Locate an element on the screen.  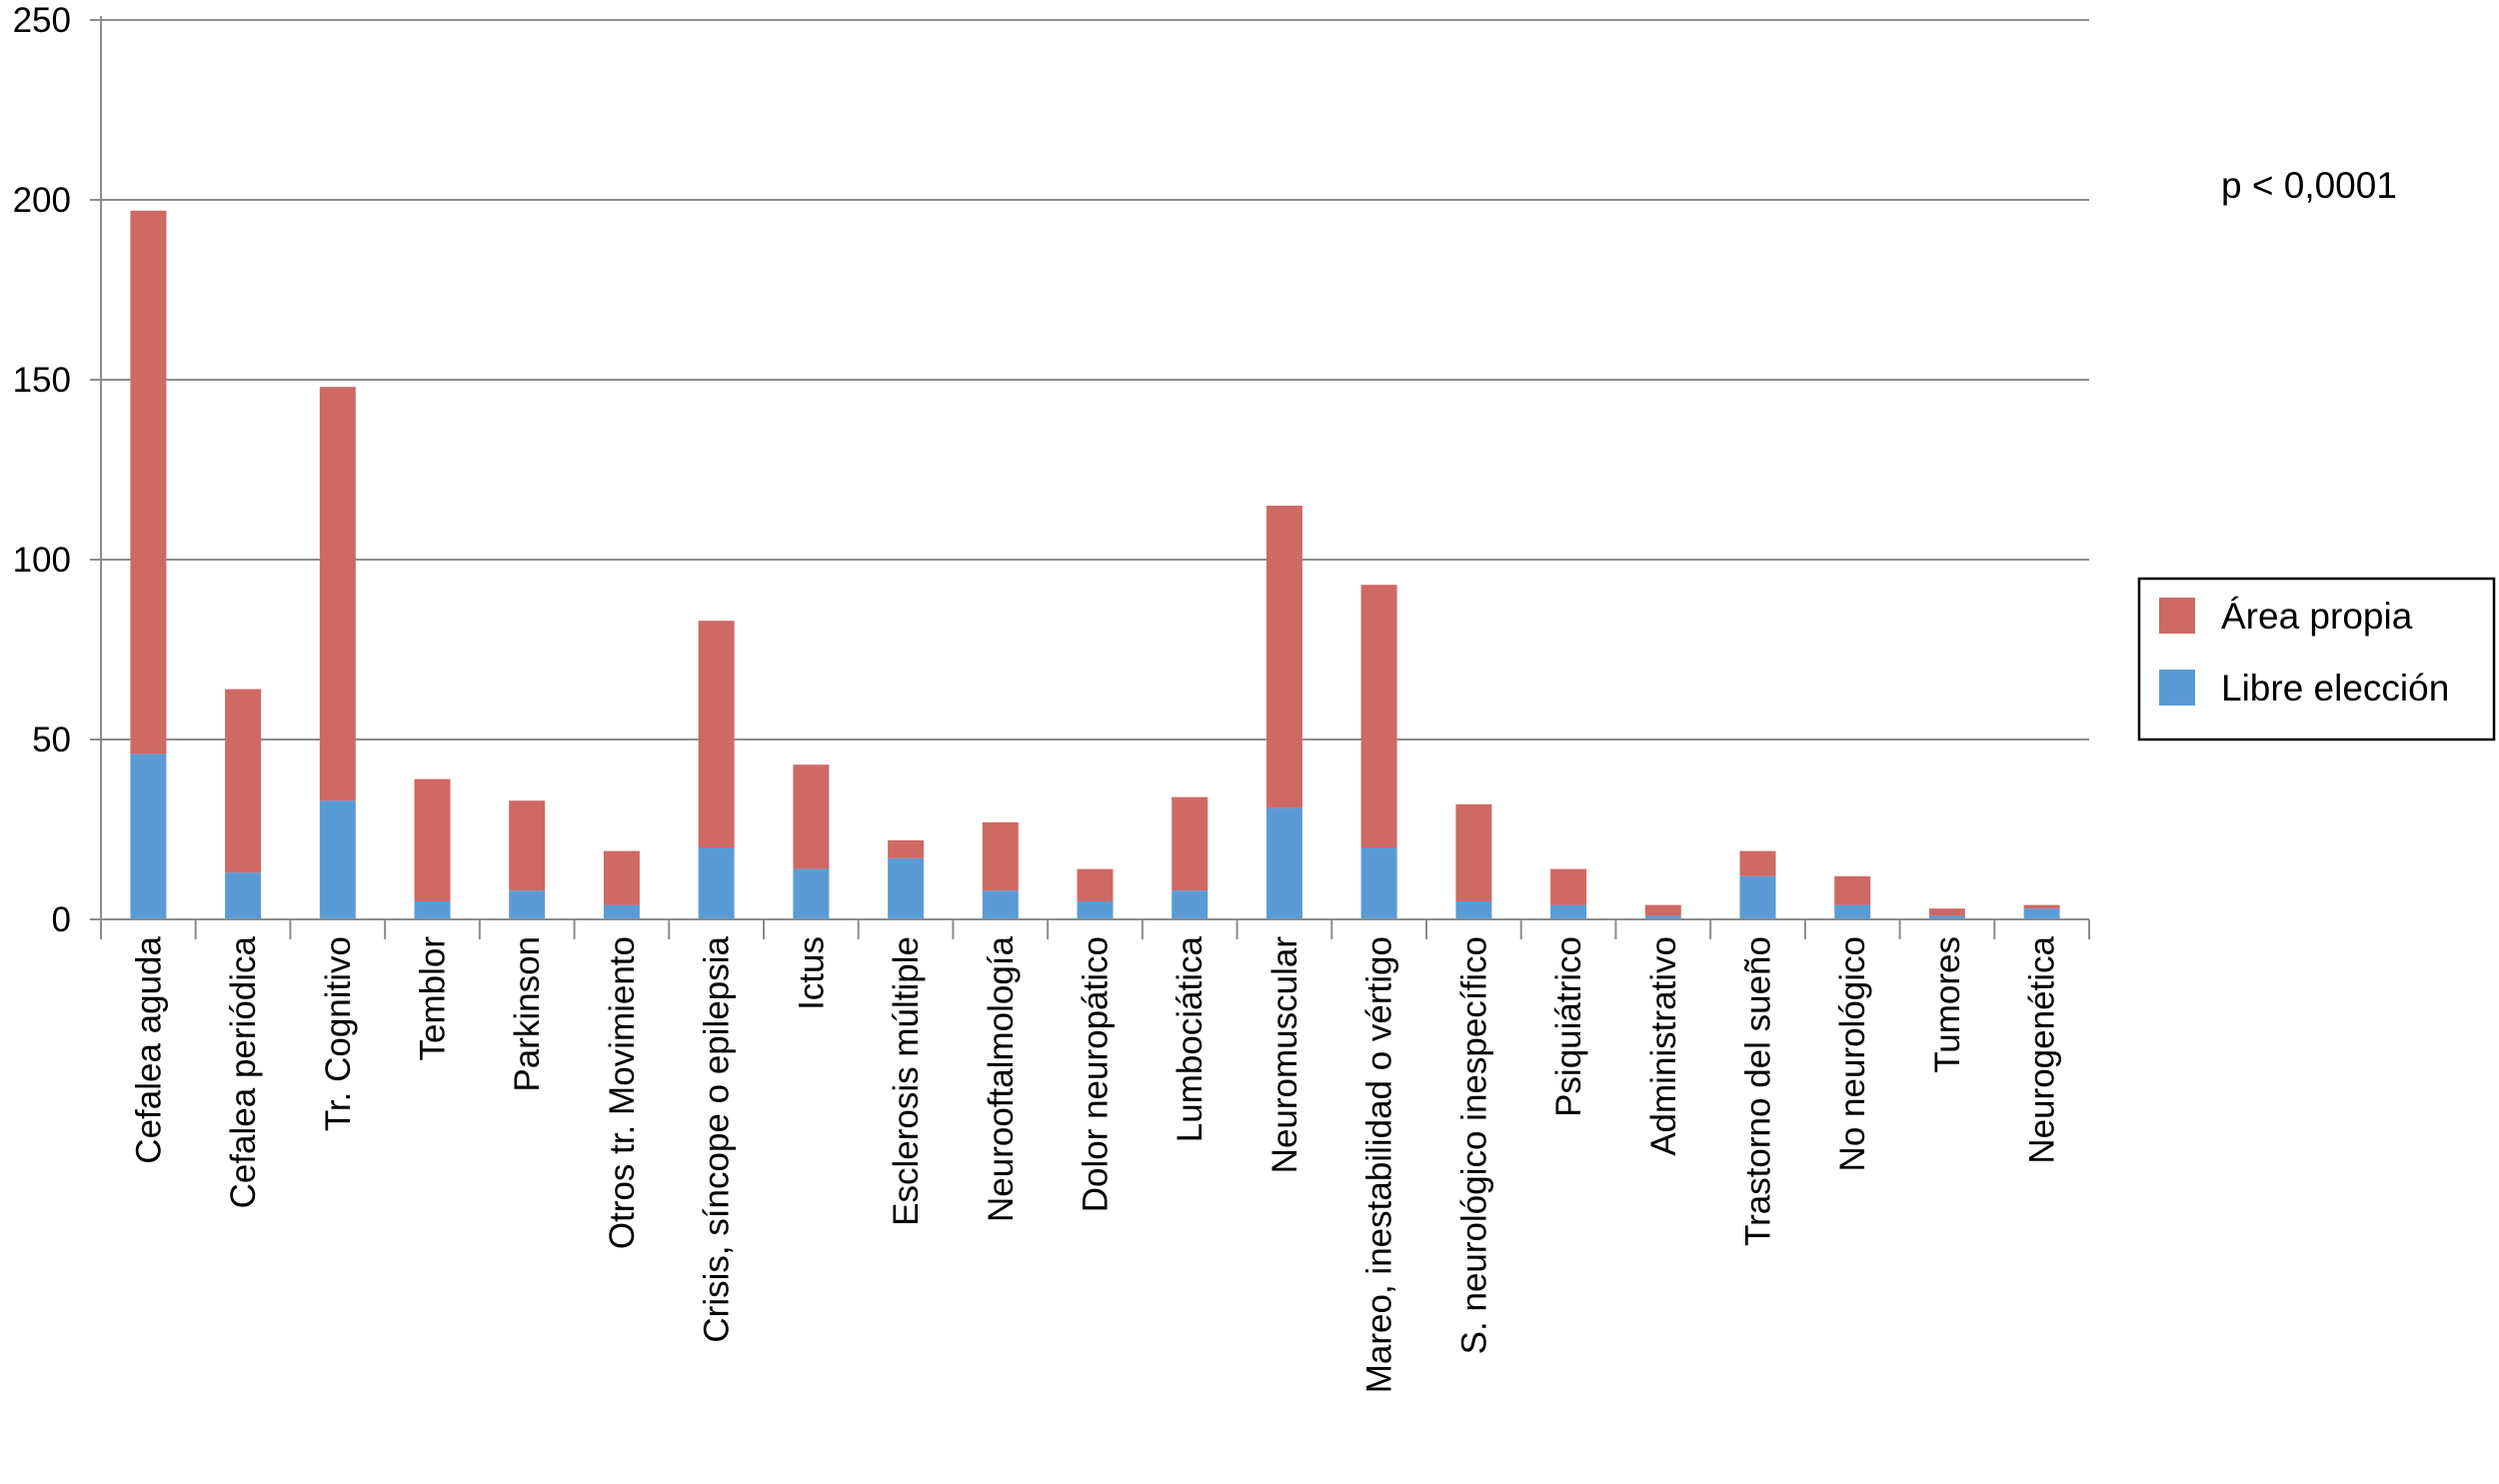
legend-label: Libre elección is located at coordinates (2335, 688).